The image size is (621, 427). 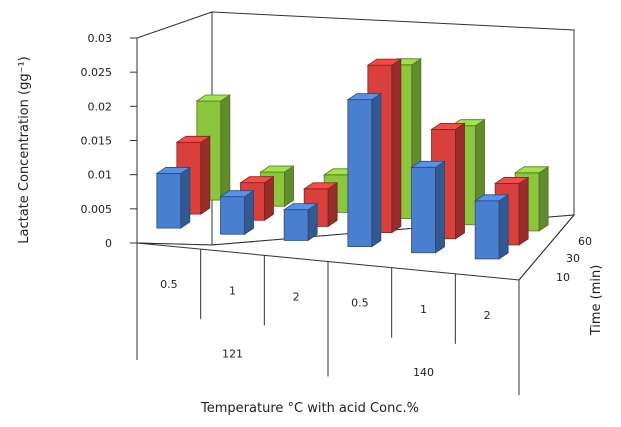 I want to click on z-axis-ticks: 10 30 60, so click(x=574, y=259).